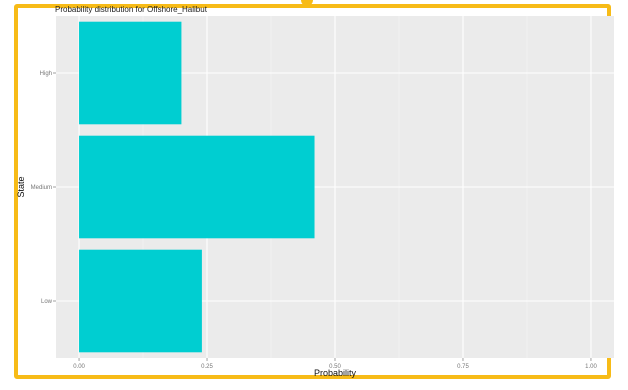 This screenshot has width=628, height=390. I want to click on y-axis-title: State, so click(21, 186).